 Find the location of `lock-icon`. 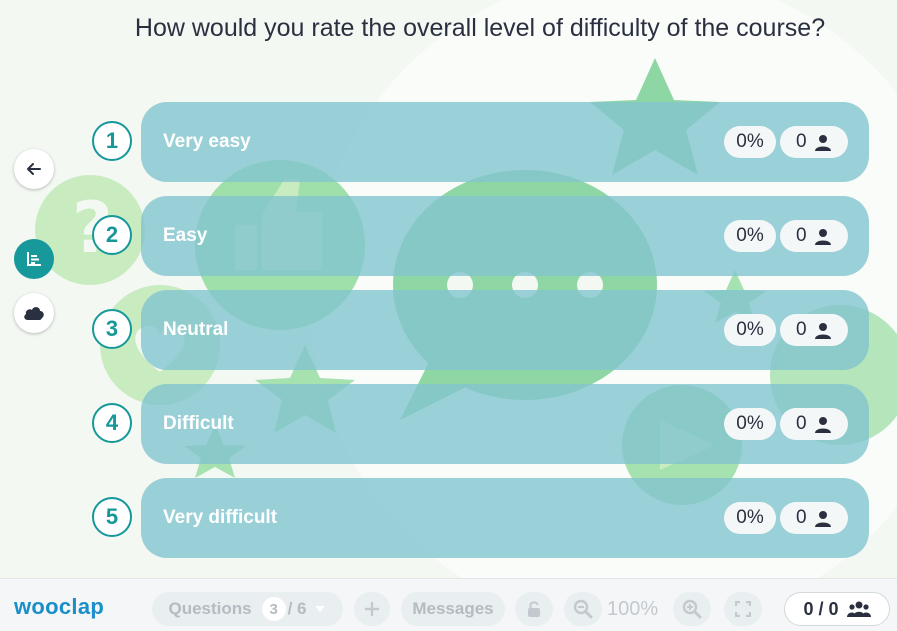

lock-icon is located at coordinates (534, 609).